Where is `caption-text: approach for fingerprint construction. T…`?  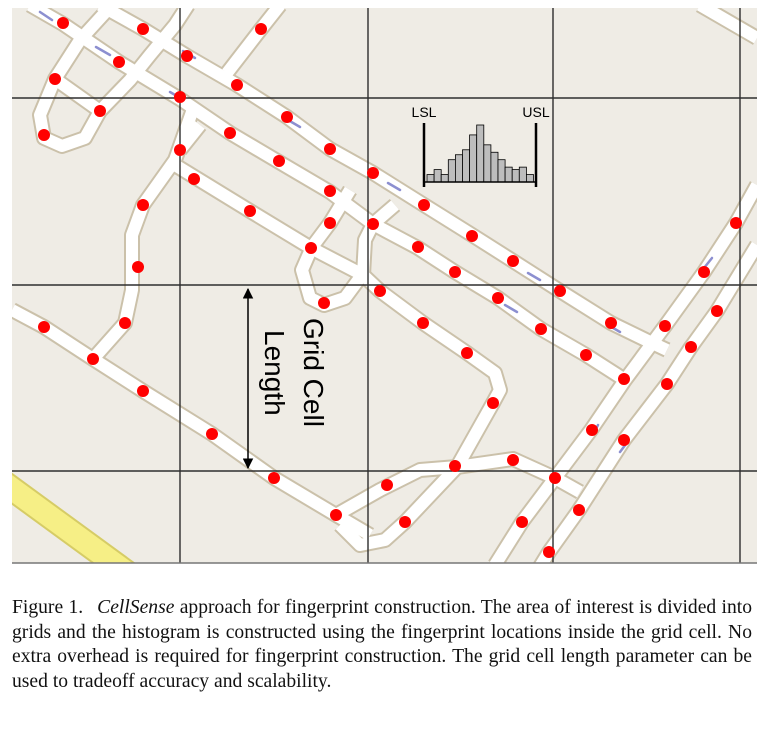 caption-text: approach for fingerprint construction. T… is located at coordinates (382, 644).